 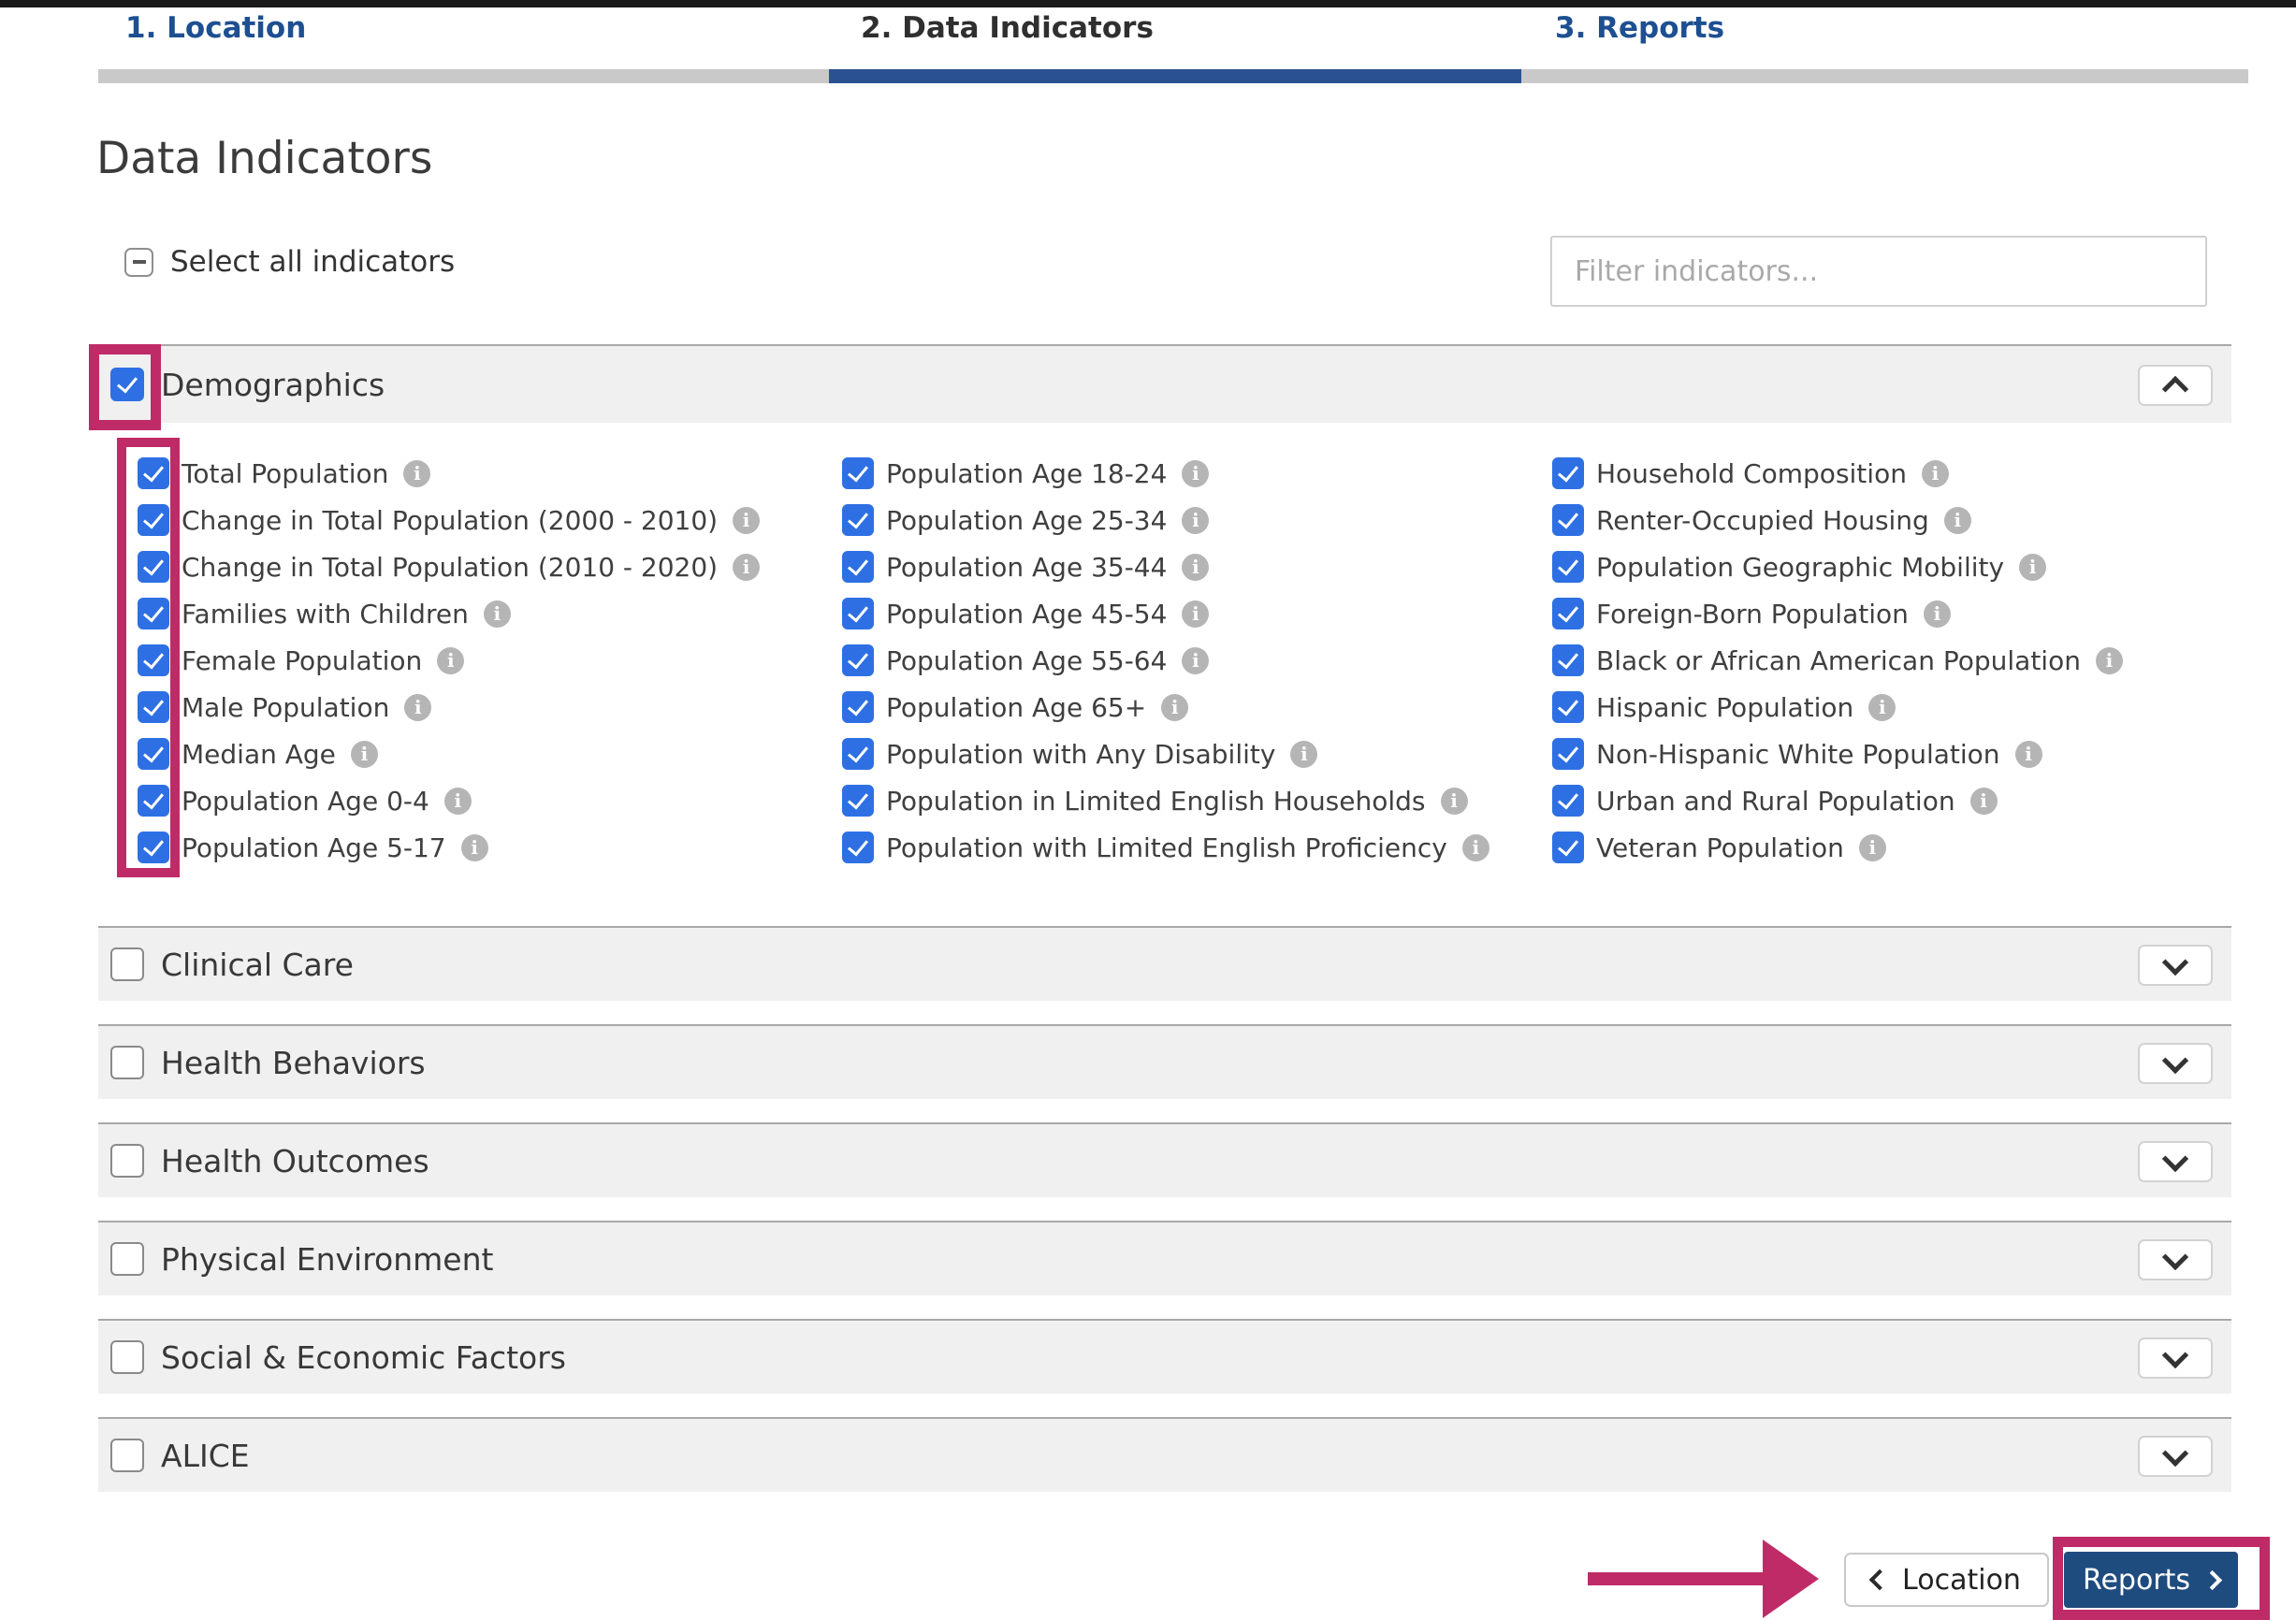 I want to click on indicator-item: Foreign-Born Population, so click(x=1837, y=613).